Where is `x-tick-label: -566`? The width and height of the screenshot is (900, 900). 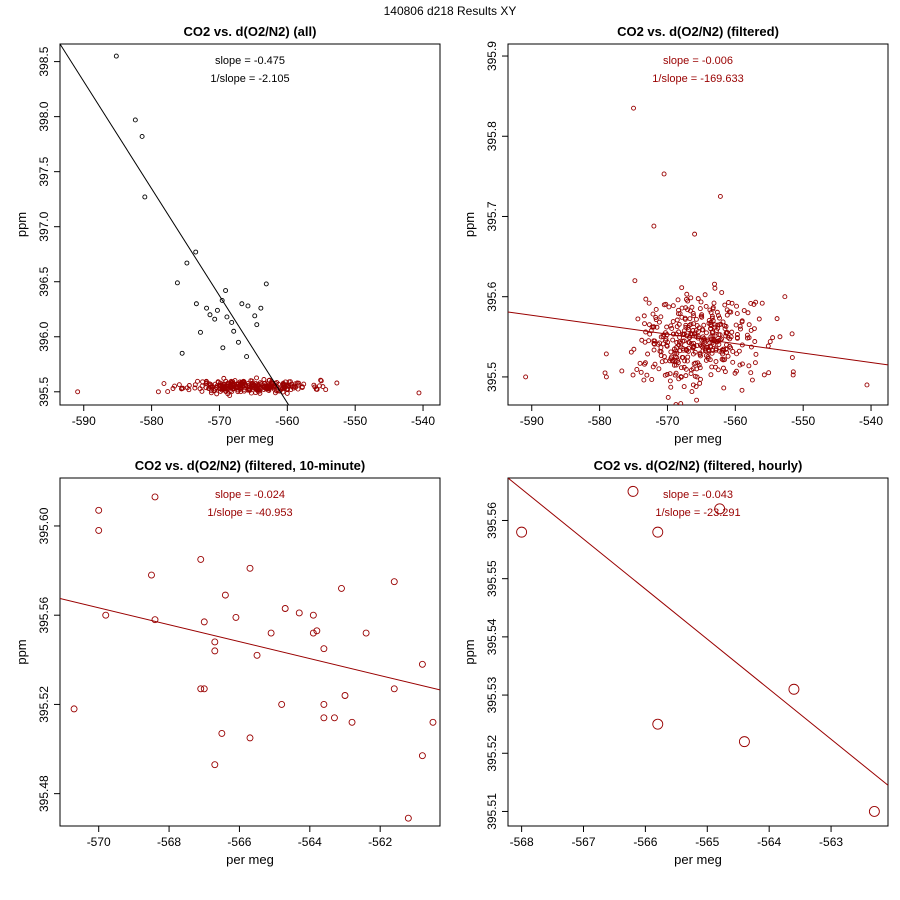 x-tick-label: -566 is located at coordinates (239, 842).